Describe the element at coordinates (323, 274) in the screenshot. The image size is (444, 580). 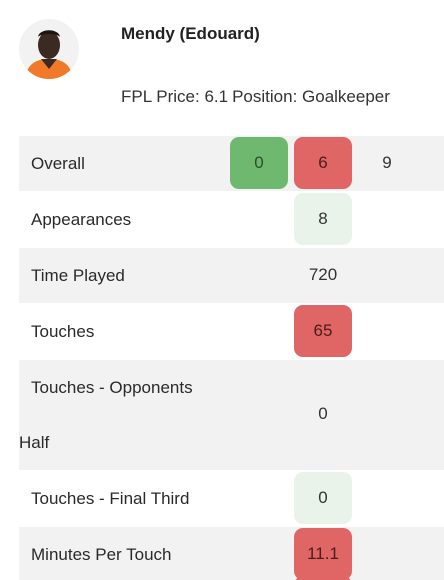
I see `stat-value-cell: 720` at that location.